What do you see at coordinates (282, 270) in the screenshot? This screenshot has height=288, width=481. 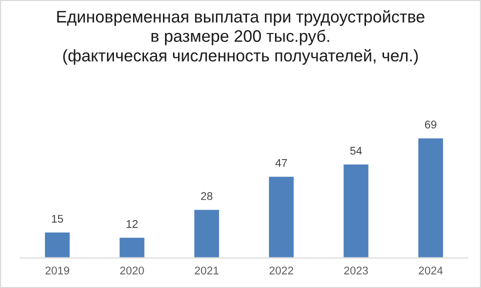 I see `x-tick-label: 2022` at bounding box center [282, 270].